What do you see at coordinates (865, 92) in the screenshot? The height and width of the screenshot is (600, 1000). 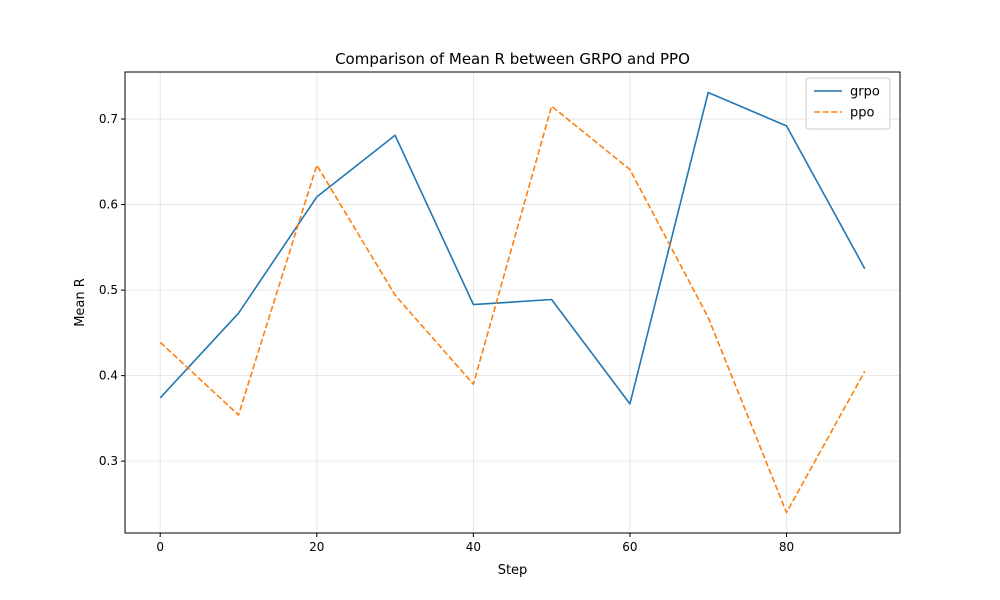 I see `legend-label-grpo: grpo` at bounding box center [865, 92].